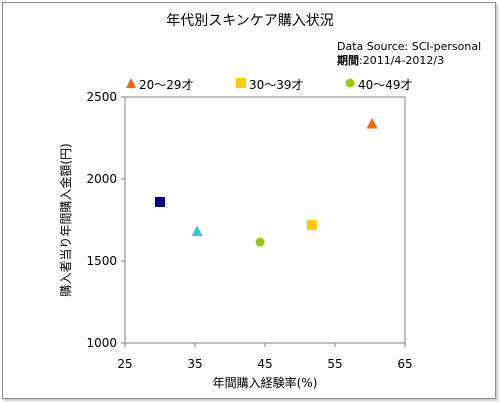 Image resolution: width=500 pixels, height=403 pixels. What do you see at coordinates (404, 364) in the screenshot?
I see `x-tick-label: 65` at bounding box center [404, 364].